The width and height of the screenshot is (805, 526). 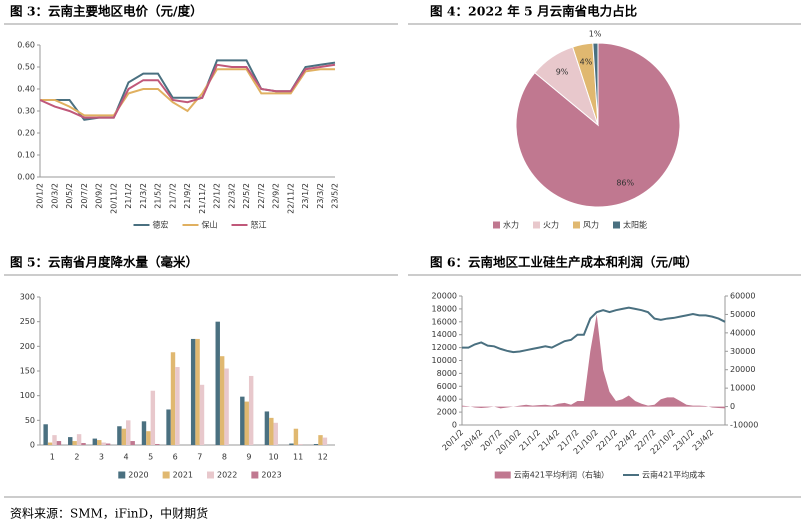 What do you see at coordinates (99, 196) in the screenshot?
I see `x-tick-label: 20/9/2` at bounding box center [99, 196].